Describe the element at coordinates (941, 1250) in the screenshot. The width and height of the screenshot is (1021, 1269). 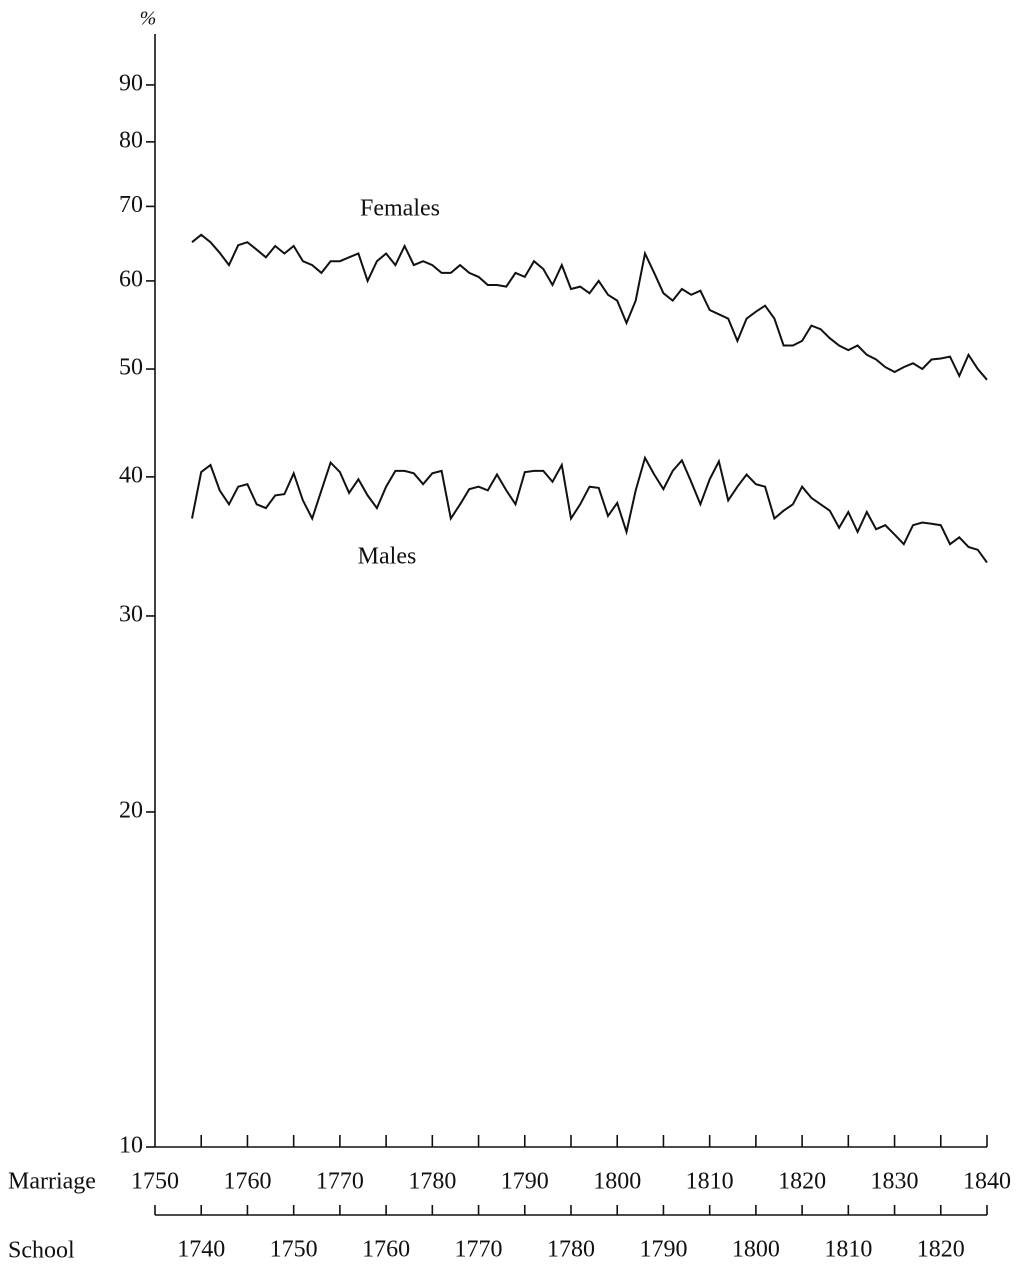
I see `x2-tick-label: 1820` at that location.